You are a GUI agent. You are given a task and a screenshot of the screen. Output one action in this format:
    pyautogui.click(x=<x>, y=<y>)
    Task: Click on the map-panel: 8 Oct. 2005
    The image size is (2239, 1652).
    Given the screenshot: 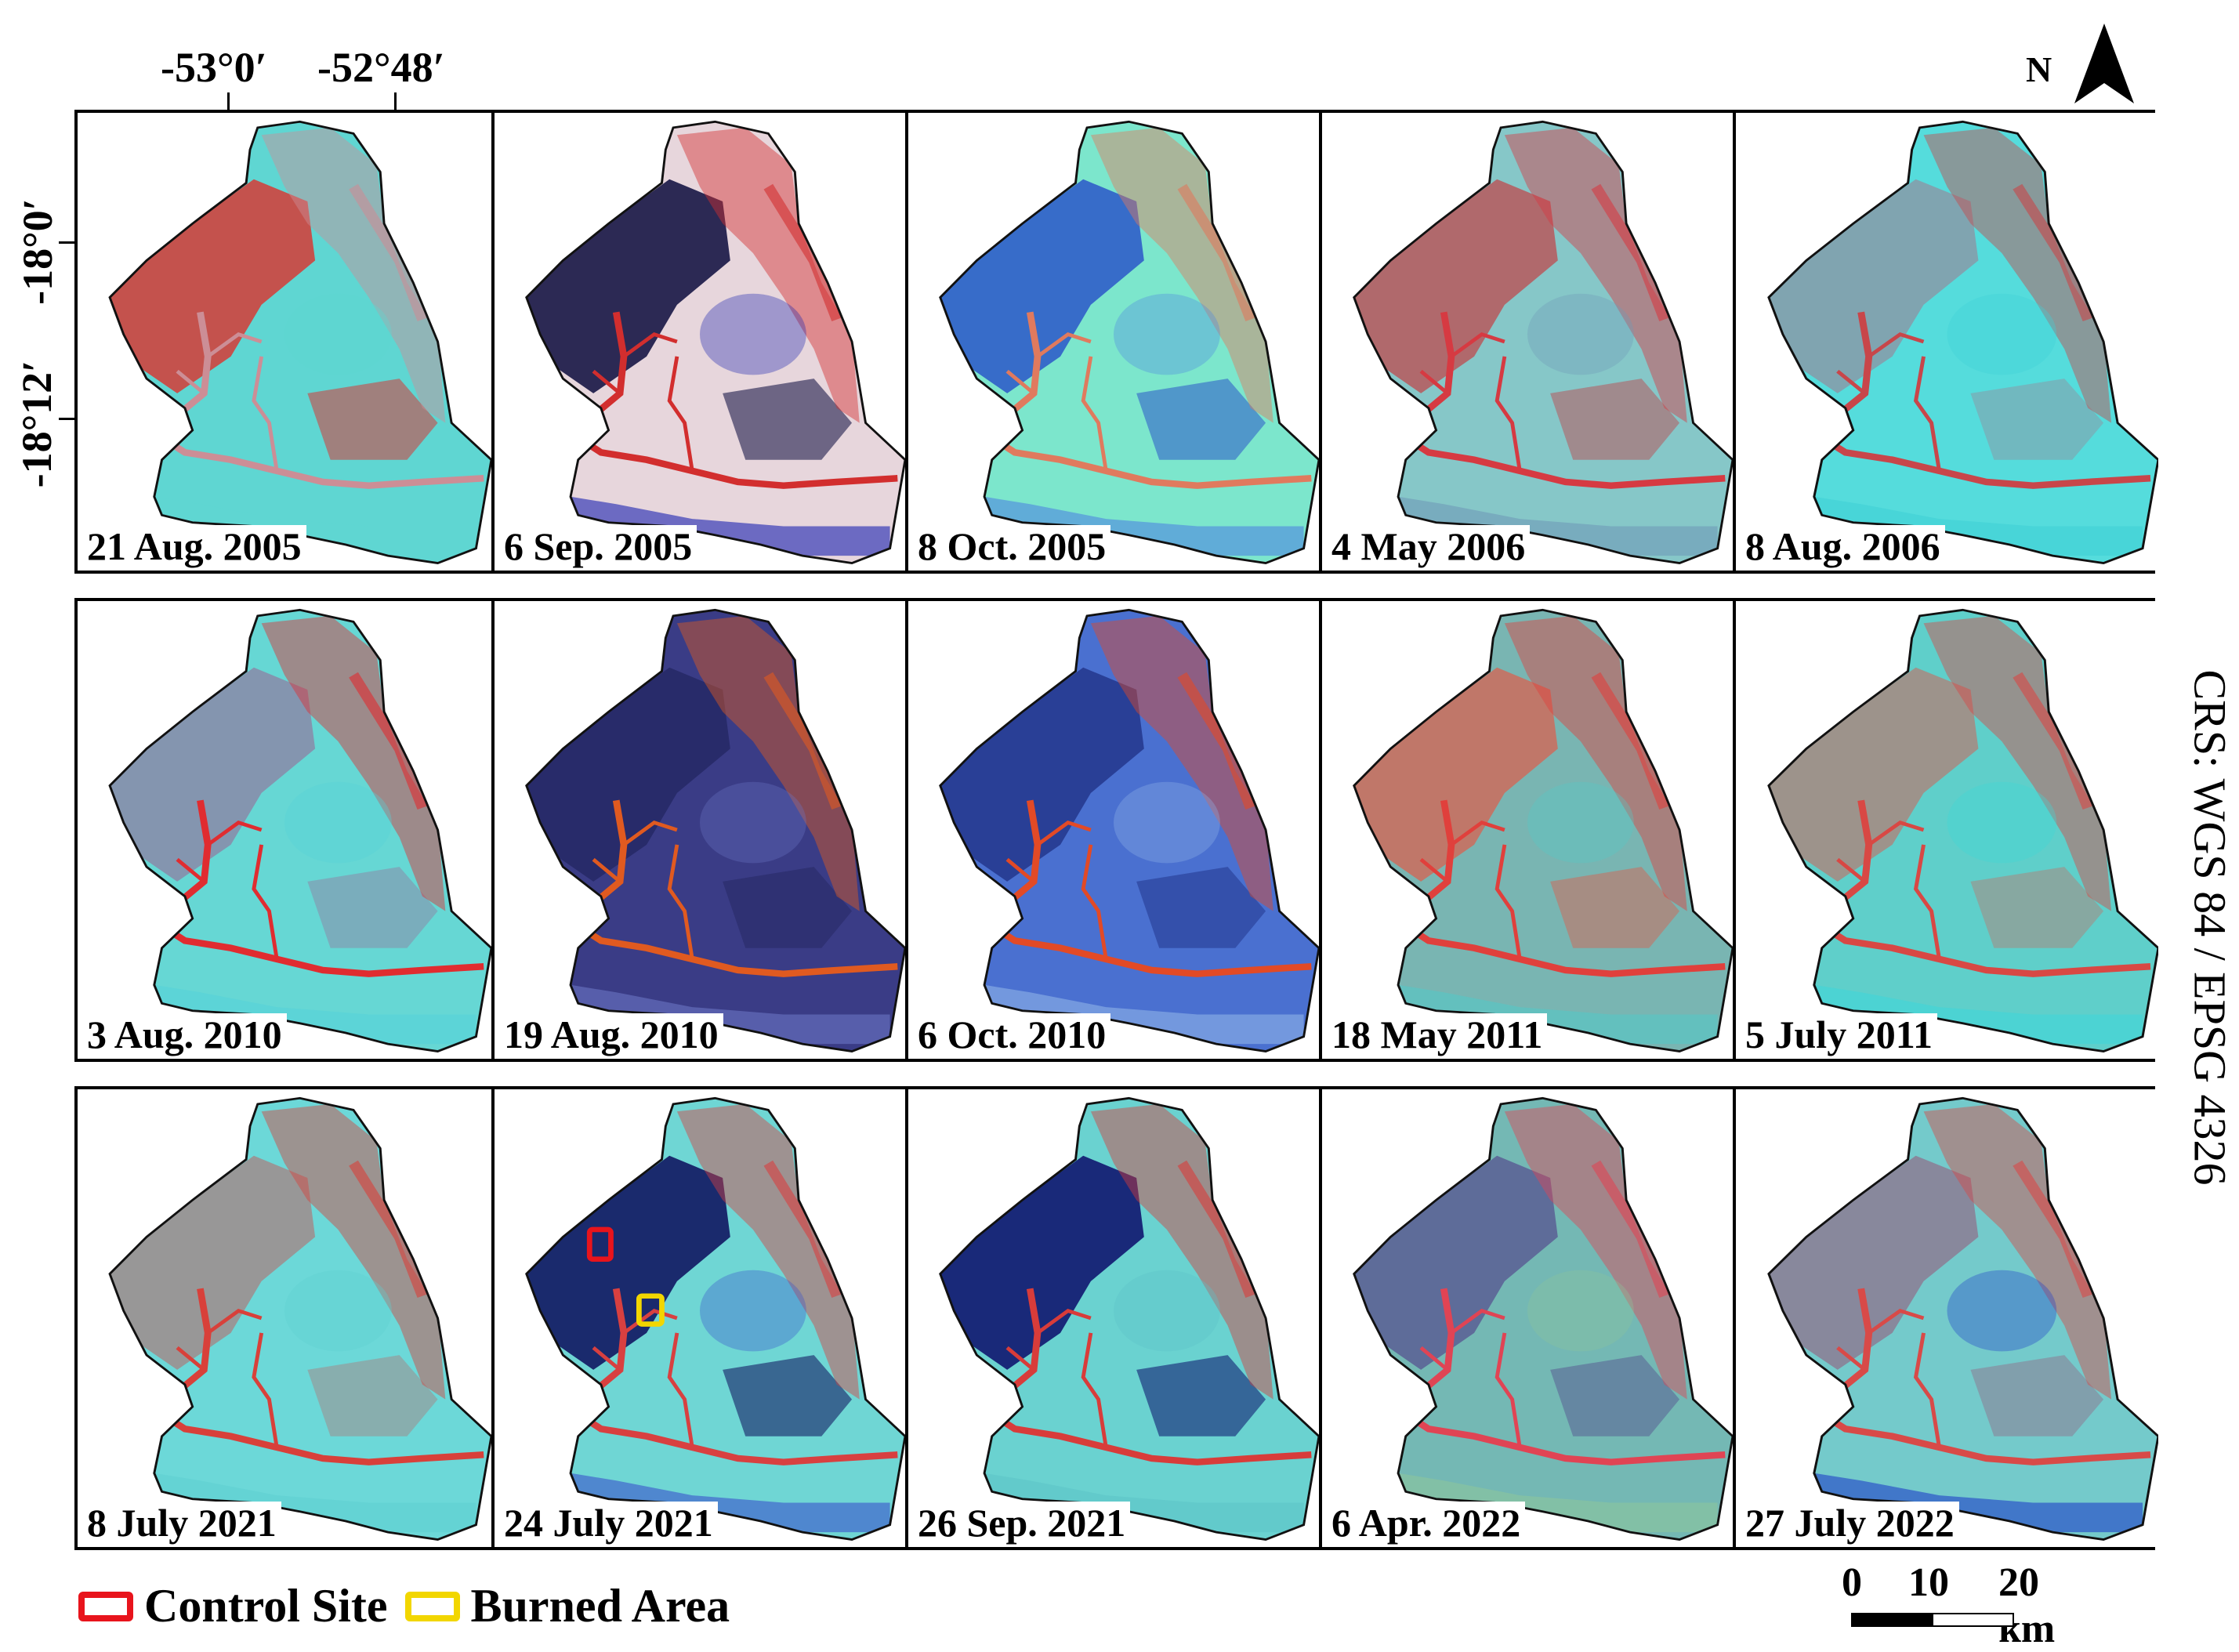 What is the action you would take?
    pyautogui.click(x=1112, y=342)
    